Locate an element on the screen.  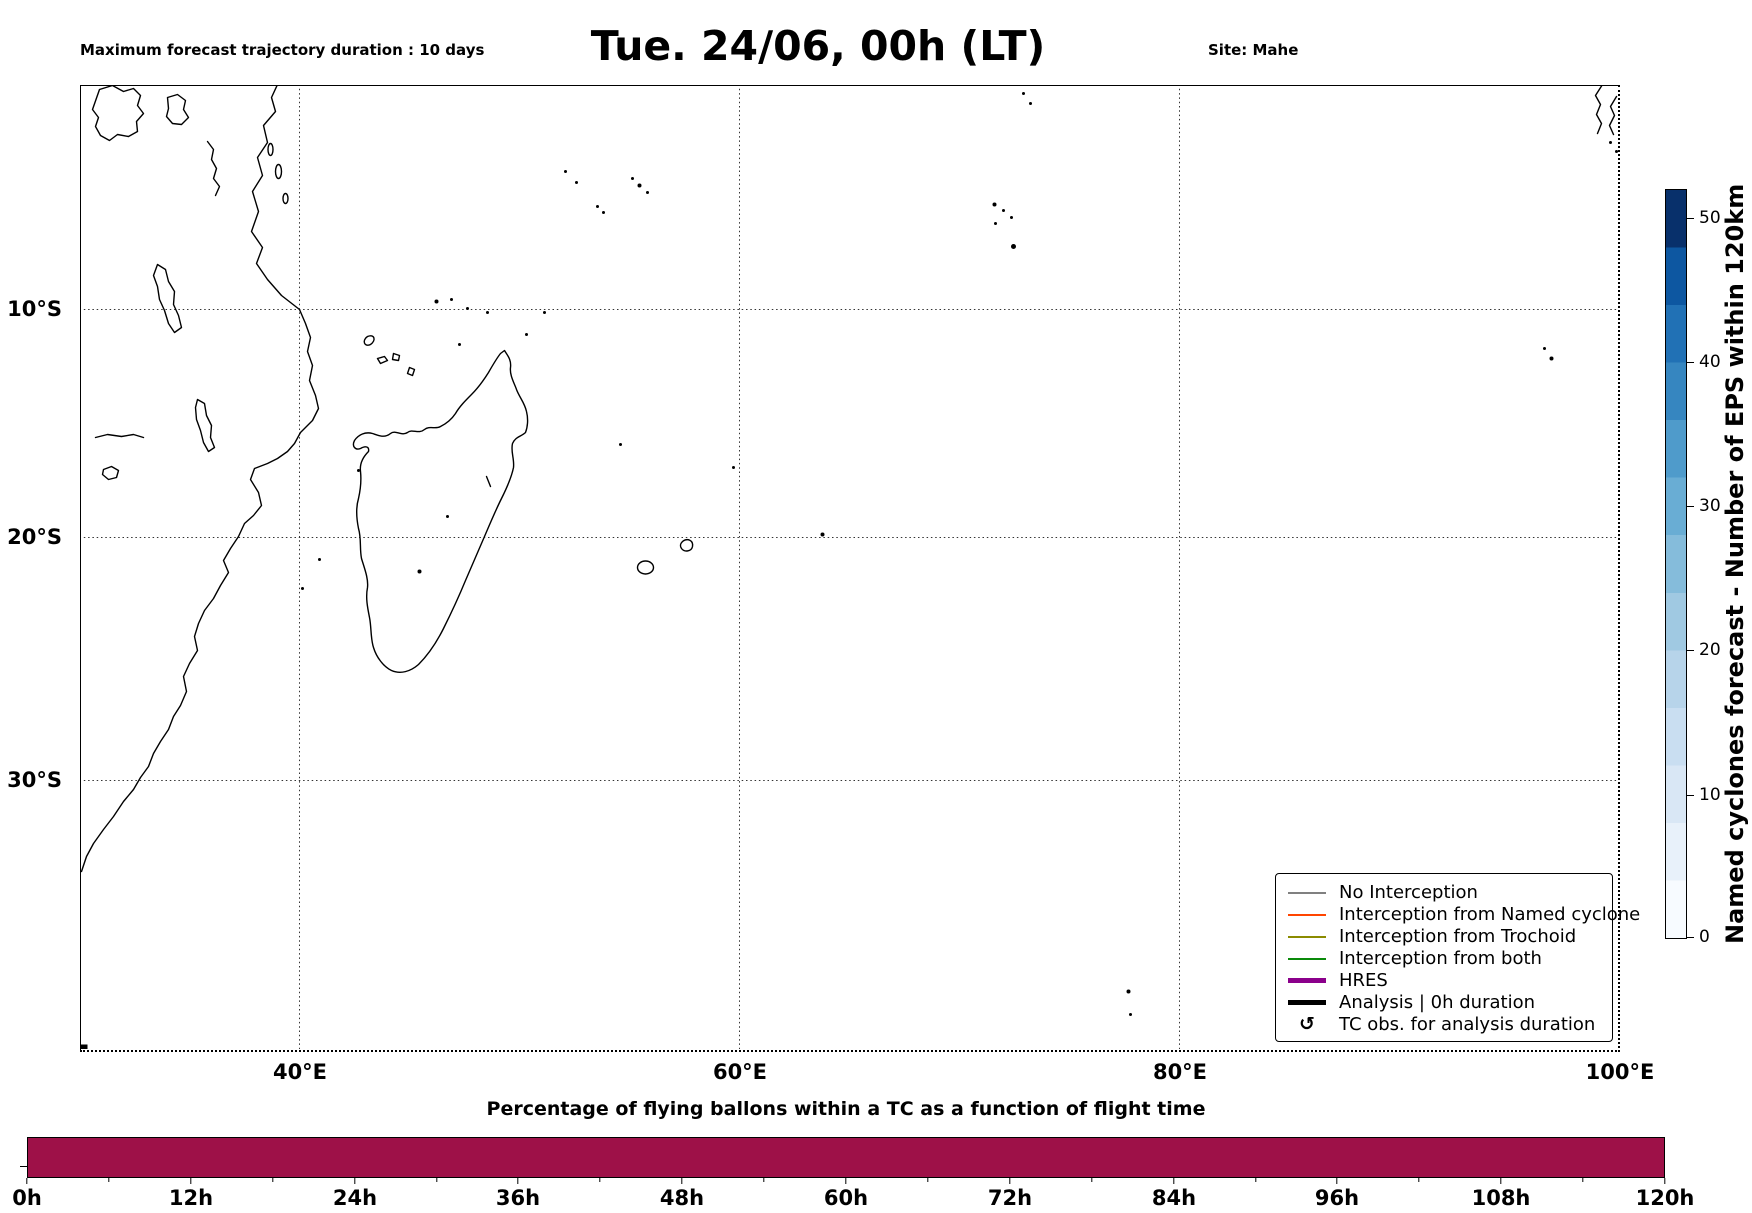
bottom-label-84h: 84h is located at coordinates (1174, 1198).